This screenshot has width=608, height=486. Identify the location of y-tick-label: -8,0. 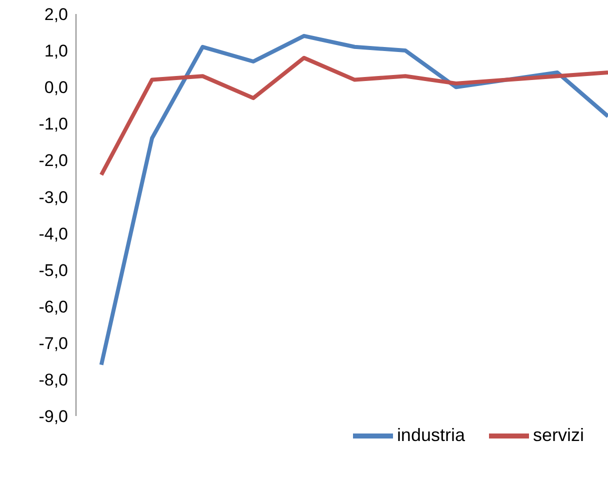
(53, 380).